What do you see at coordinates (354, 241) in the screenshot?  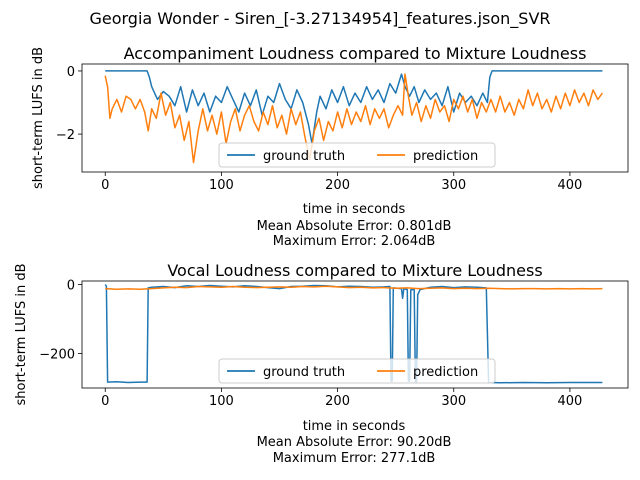 I see `maximum-error: Maximum Error: 2.064dB` at bounding box center [354, 241].